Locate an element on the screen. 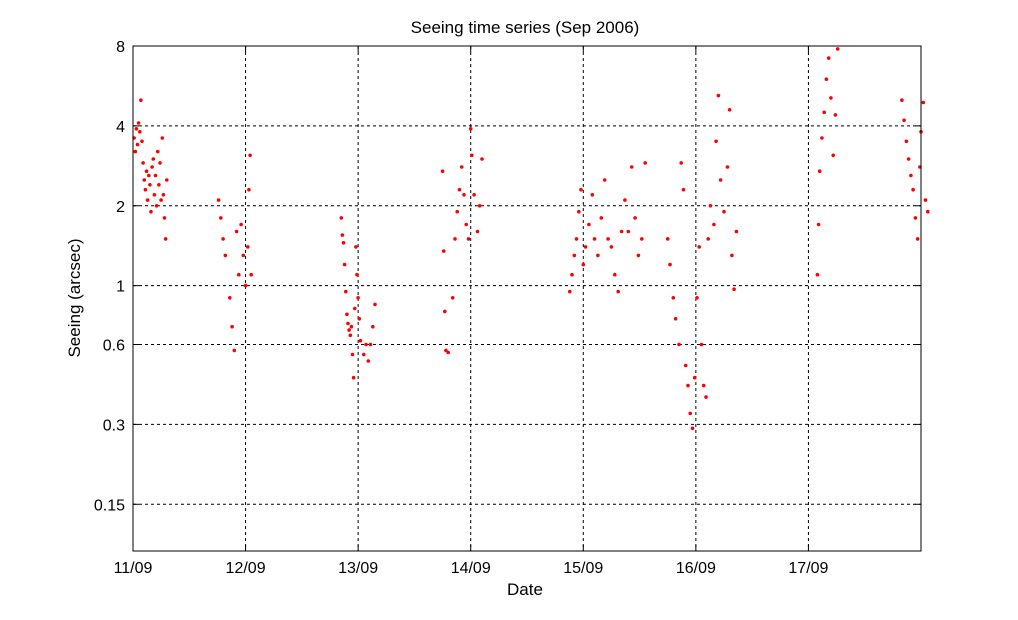  x-tick-label: 13/09 is located at coordinates (358, 568).